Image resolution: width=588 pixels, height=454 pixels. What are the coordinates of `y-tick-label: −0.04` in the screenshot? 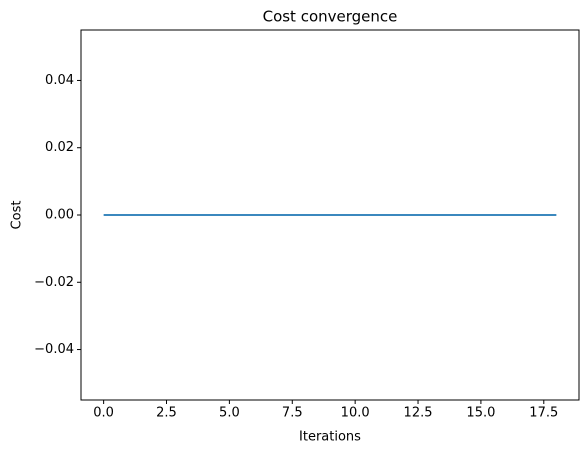 It's located at (54, 349).